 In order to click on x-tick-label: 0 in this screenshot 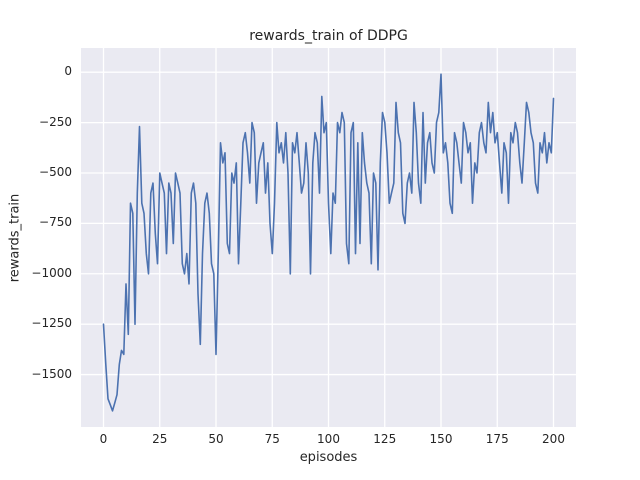, I will do `click(103, 439)`.